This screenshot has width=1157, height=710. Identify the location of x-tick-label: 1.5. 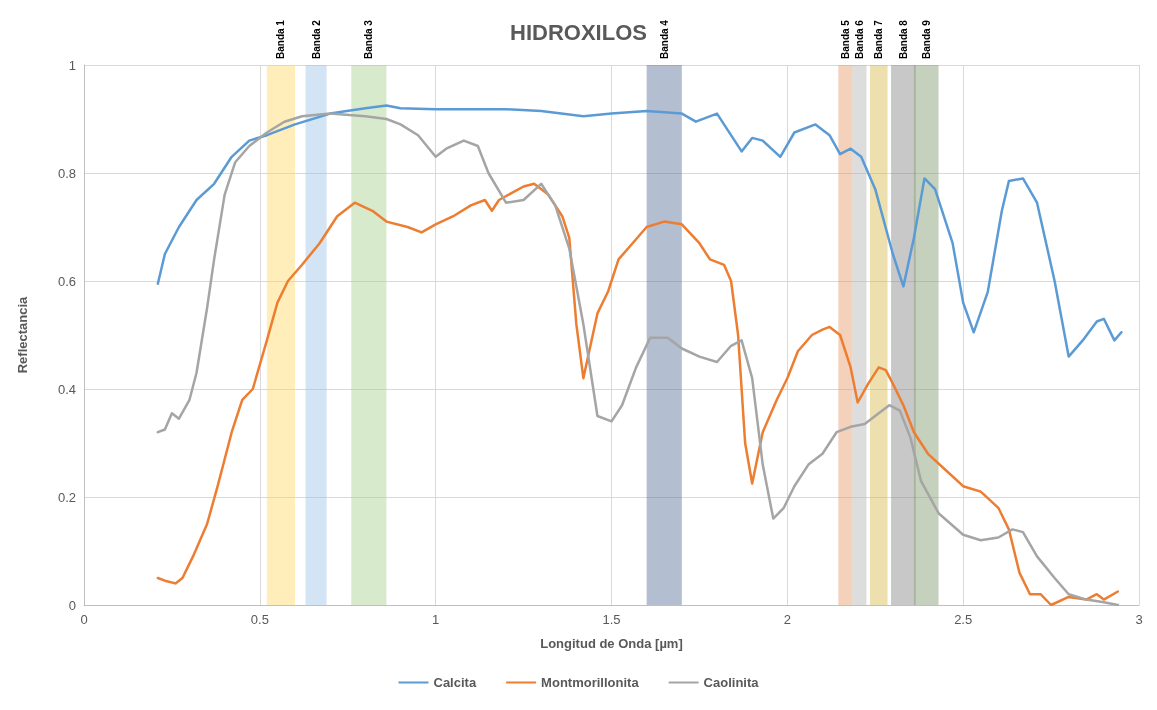
(611, 619).